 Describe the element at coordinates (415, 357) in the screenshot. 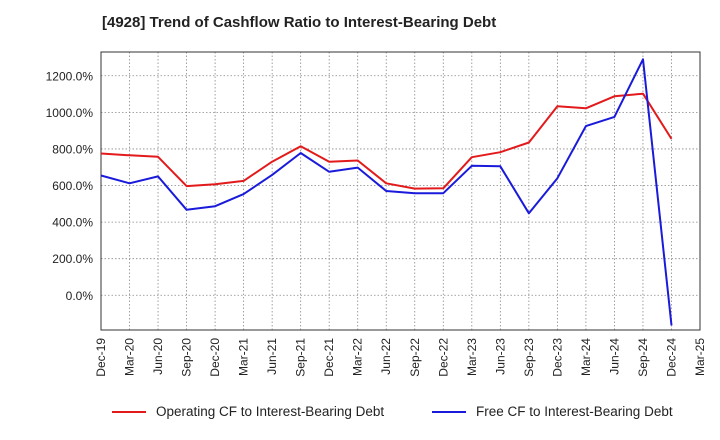

I see `x-tick-label: Sep-22` at that location.